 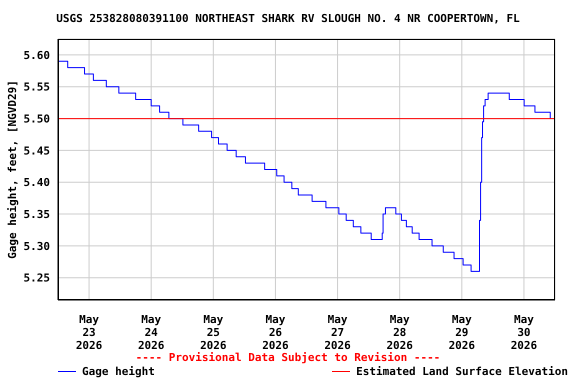 I want to click on y-tick-label: 5.50, so click(x=37, y=119).